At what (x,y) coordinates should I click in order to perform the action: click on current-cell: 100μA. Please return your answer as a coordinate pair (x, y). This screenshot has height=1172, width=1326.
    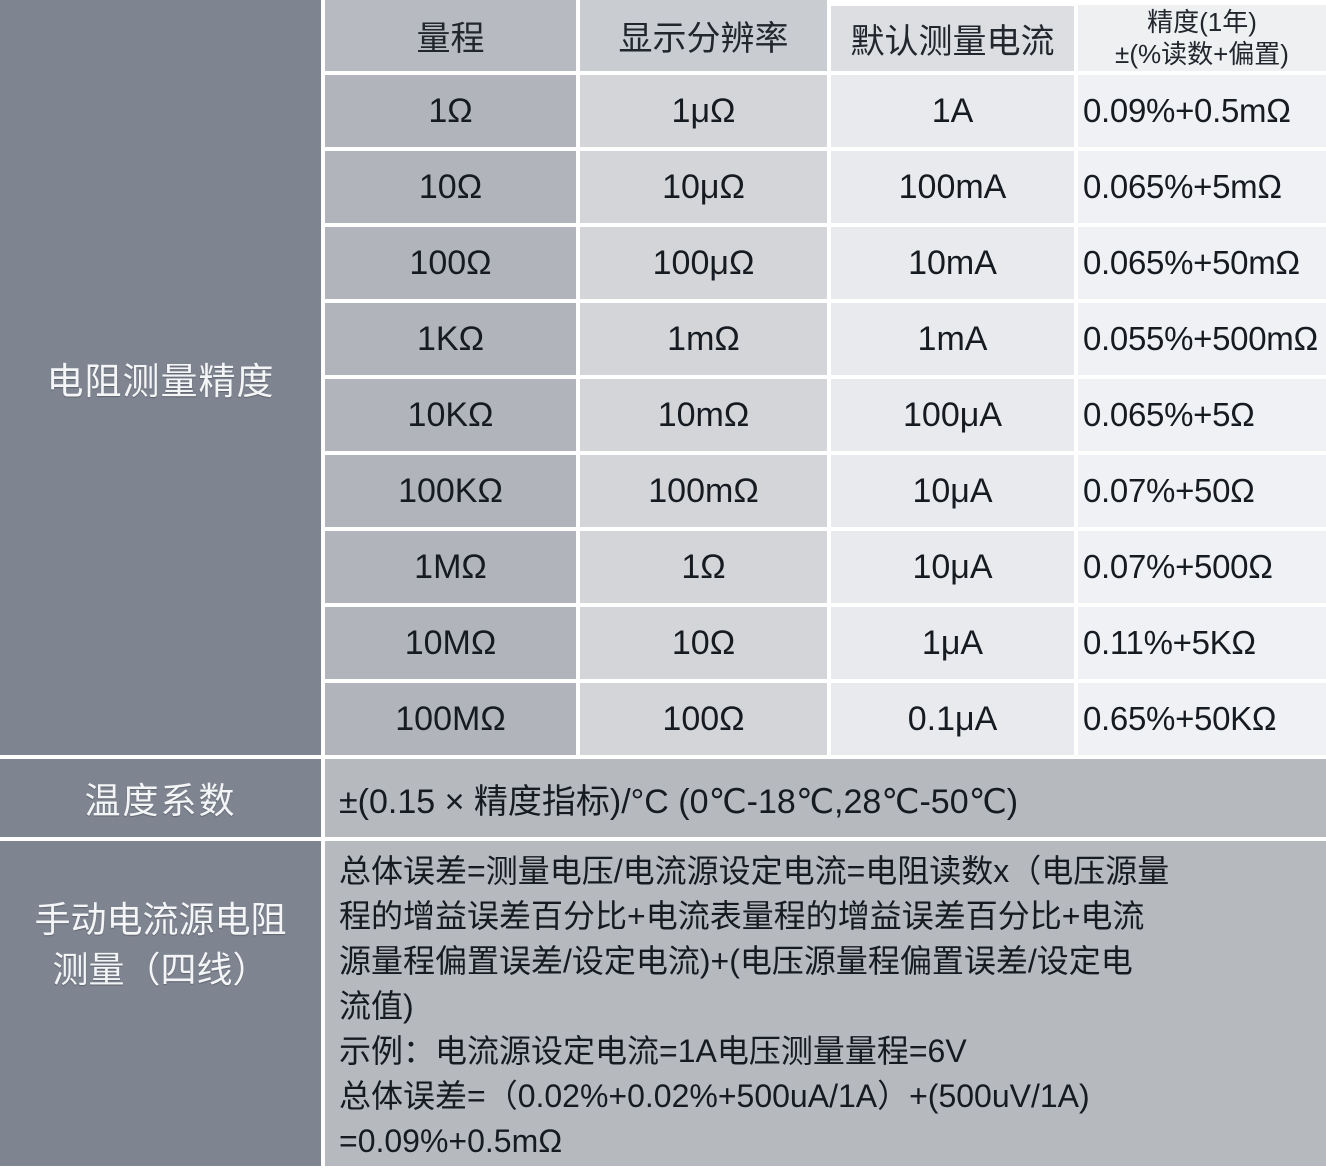
    Looking at the image, I should click on (952, 415).